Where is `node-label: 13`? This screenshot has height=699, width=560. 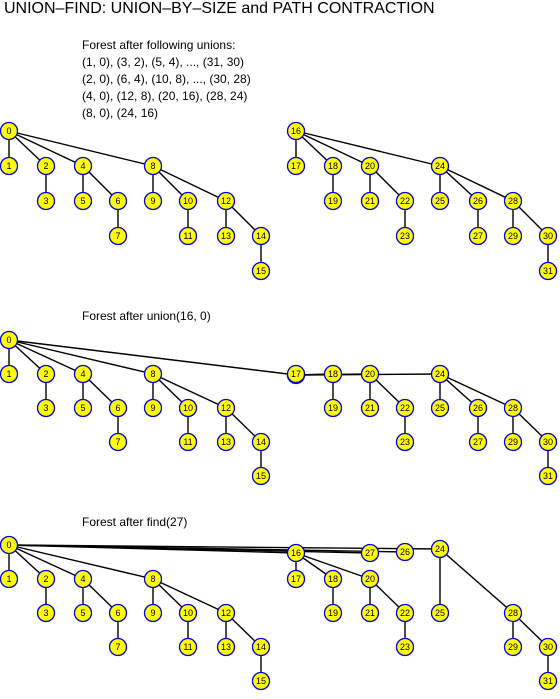 node-label: 13 is located at coordinates (226, 442).